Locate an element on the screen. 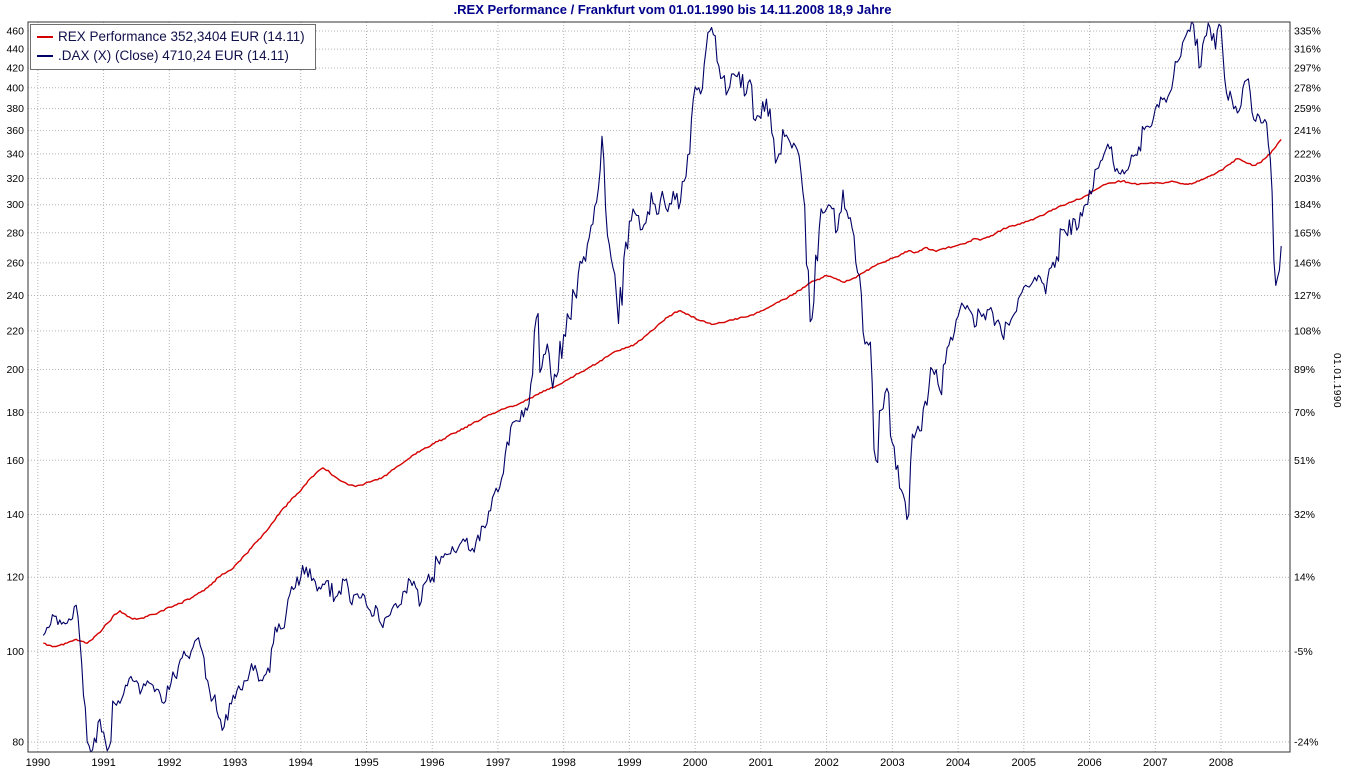 The image size is (1345, 775). svg-text: 146% is located at coordinates (1307, 263).